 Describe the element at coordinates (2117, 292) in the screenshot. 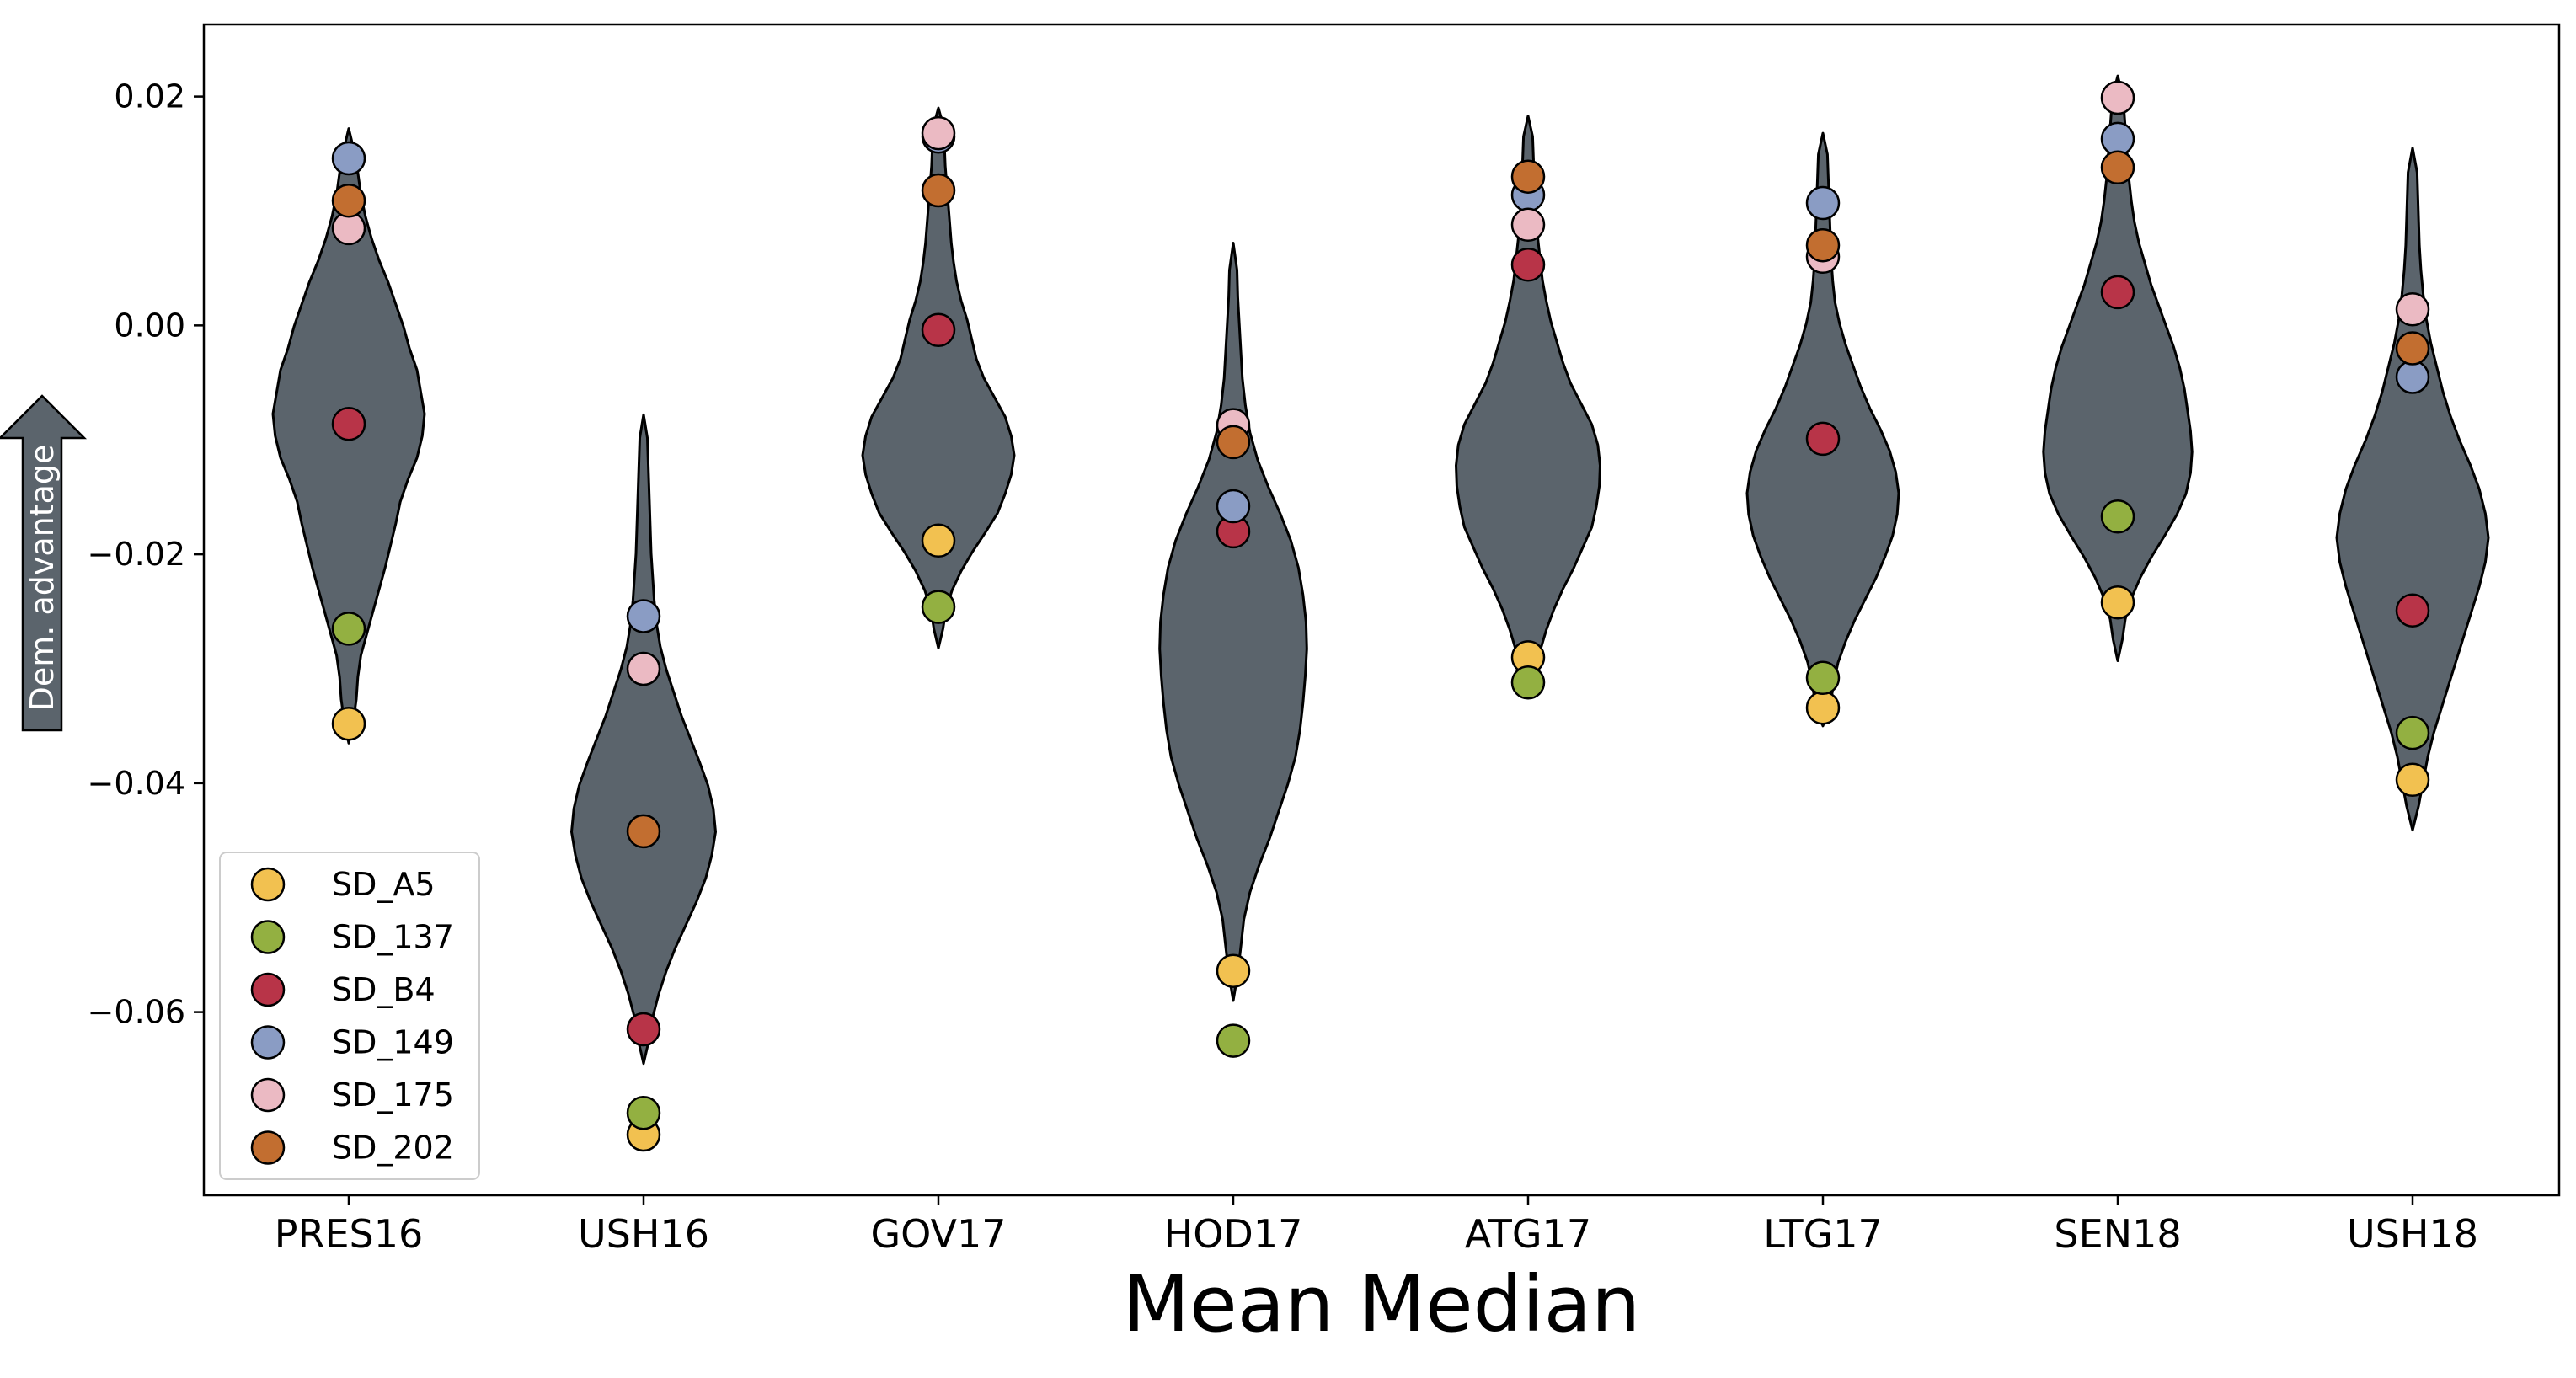

I see `point-SD_B4-SEN18` at that location.